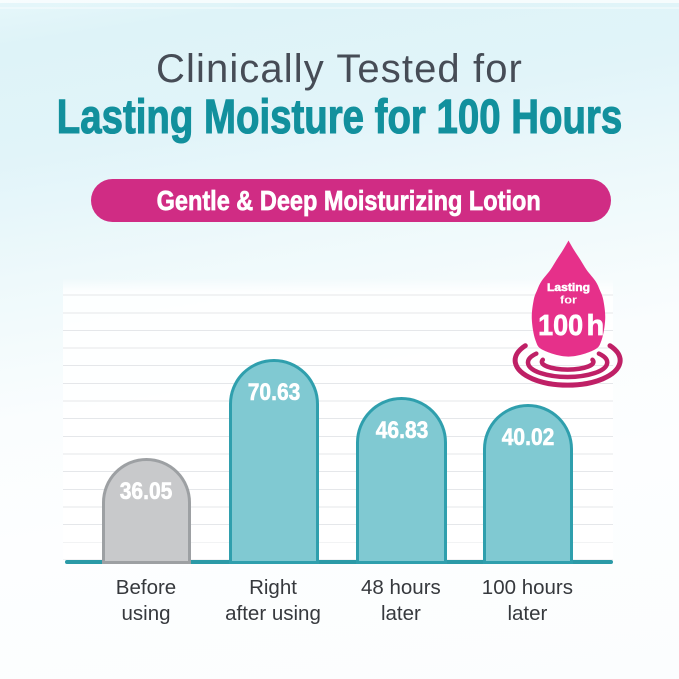 The width and height of the screenshot is (679, 679). I want to click on svg-text: for, so click(569, 301).